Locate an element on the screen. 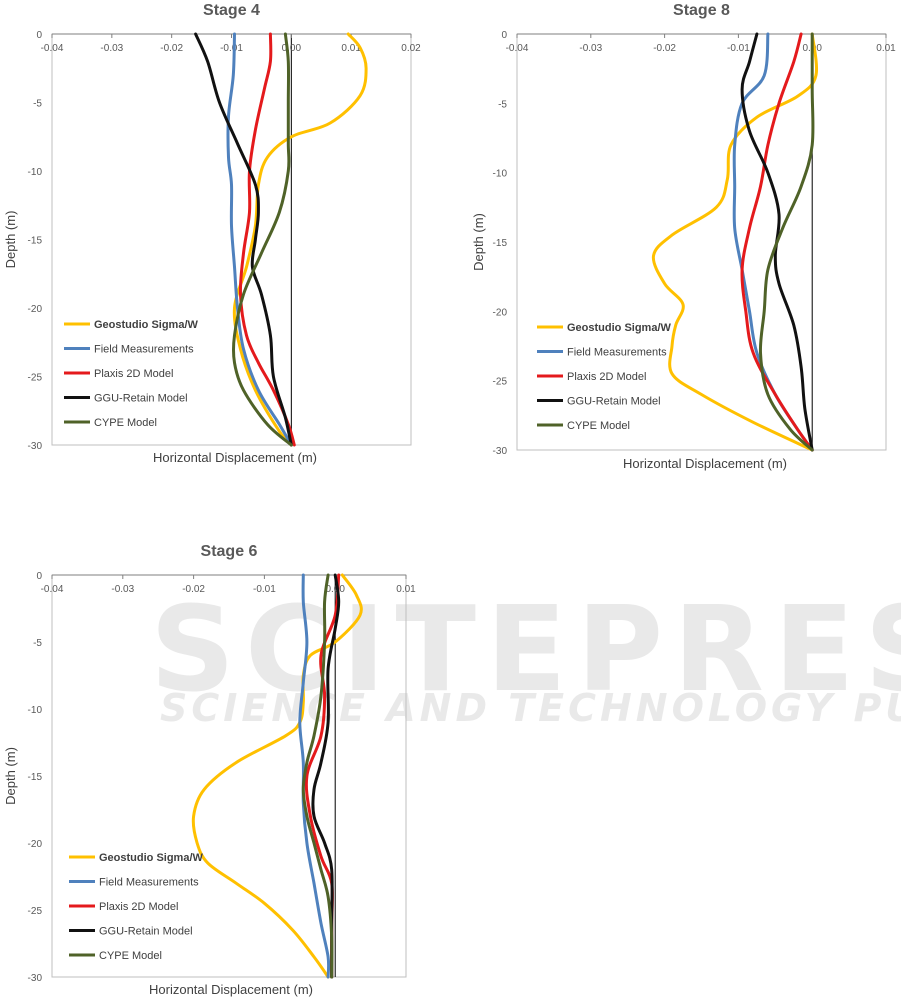 The width and height of the screenshot is (901, 1007). chart-title: Stage 6 is located at coordinates (229, 551).